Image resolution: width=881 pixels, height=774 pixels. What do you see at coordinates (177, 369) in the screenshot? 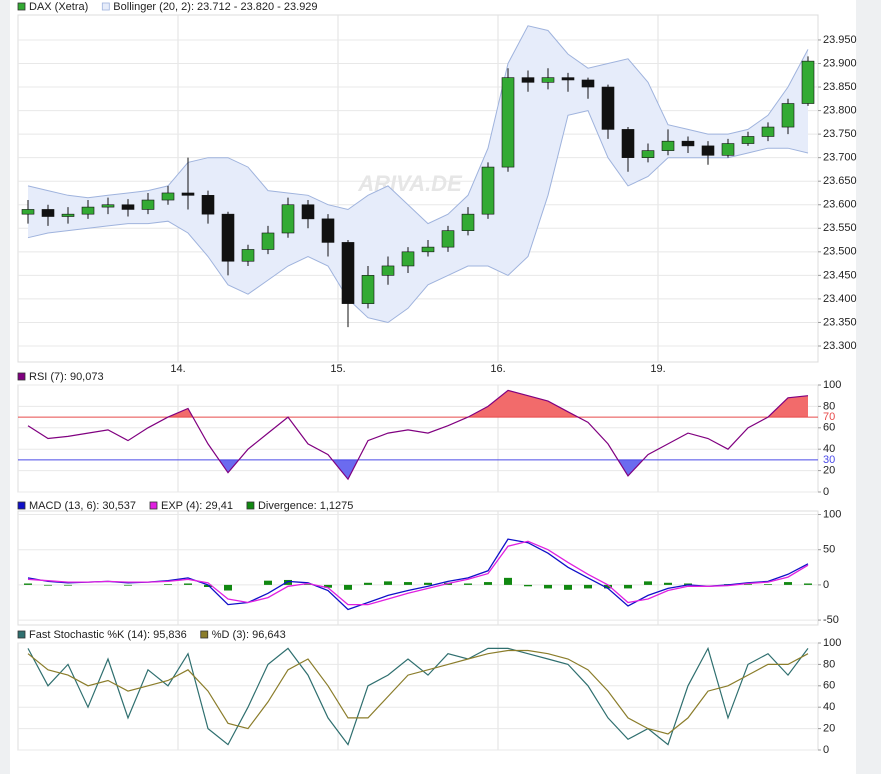
I see `x-tick-label: 14.` at bounding box center [177, 369].